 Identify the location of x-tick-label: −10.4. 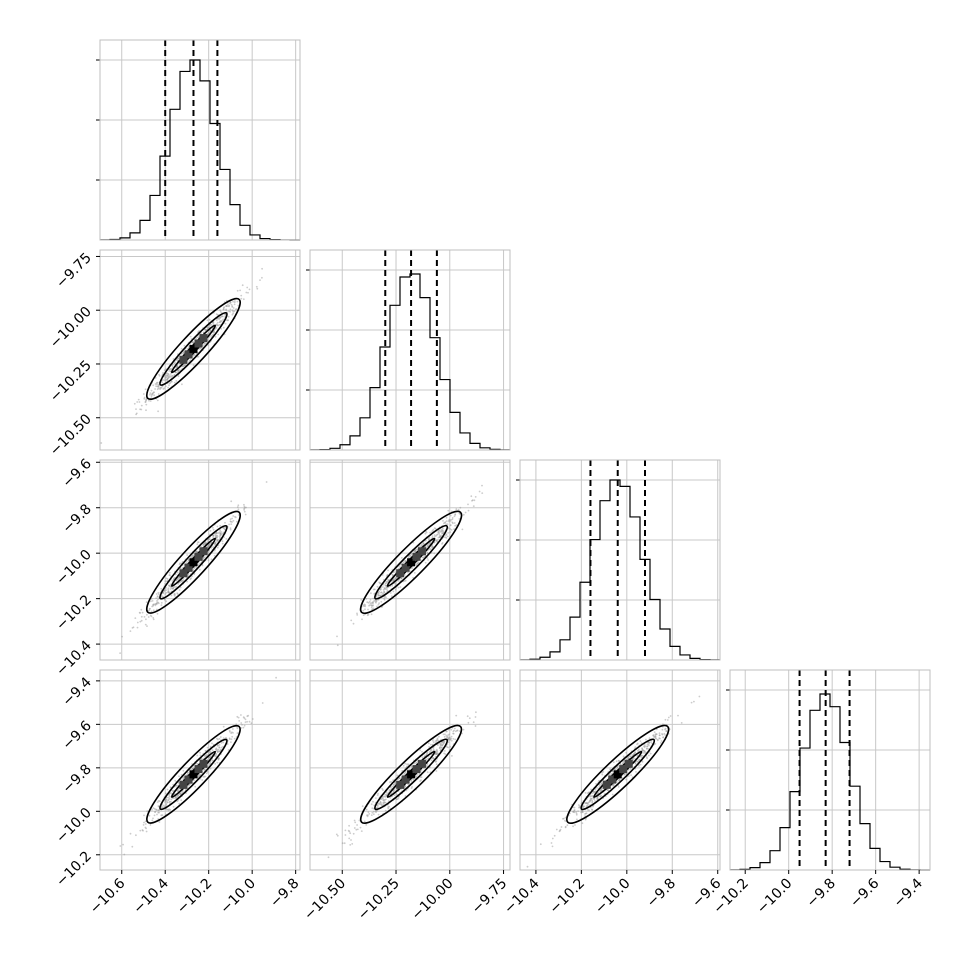
(522, 896).